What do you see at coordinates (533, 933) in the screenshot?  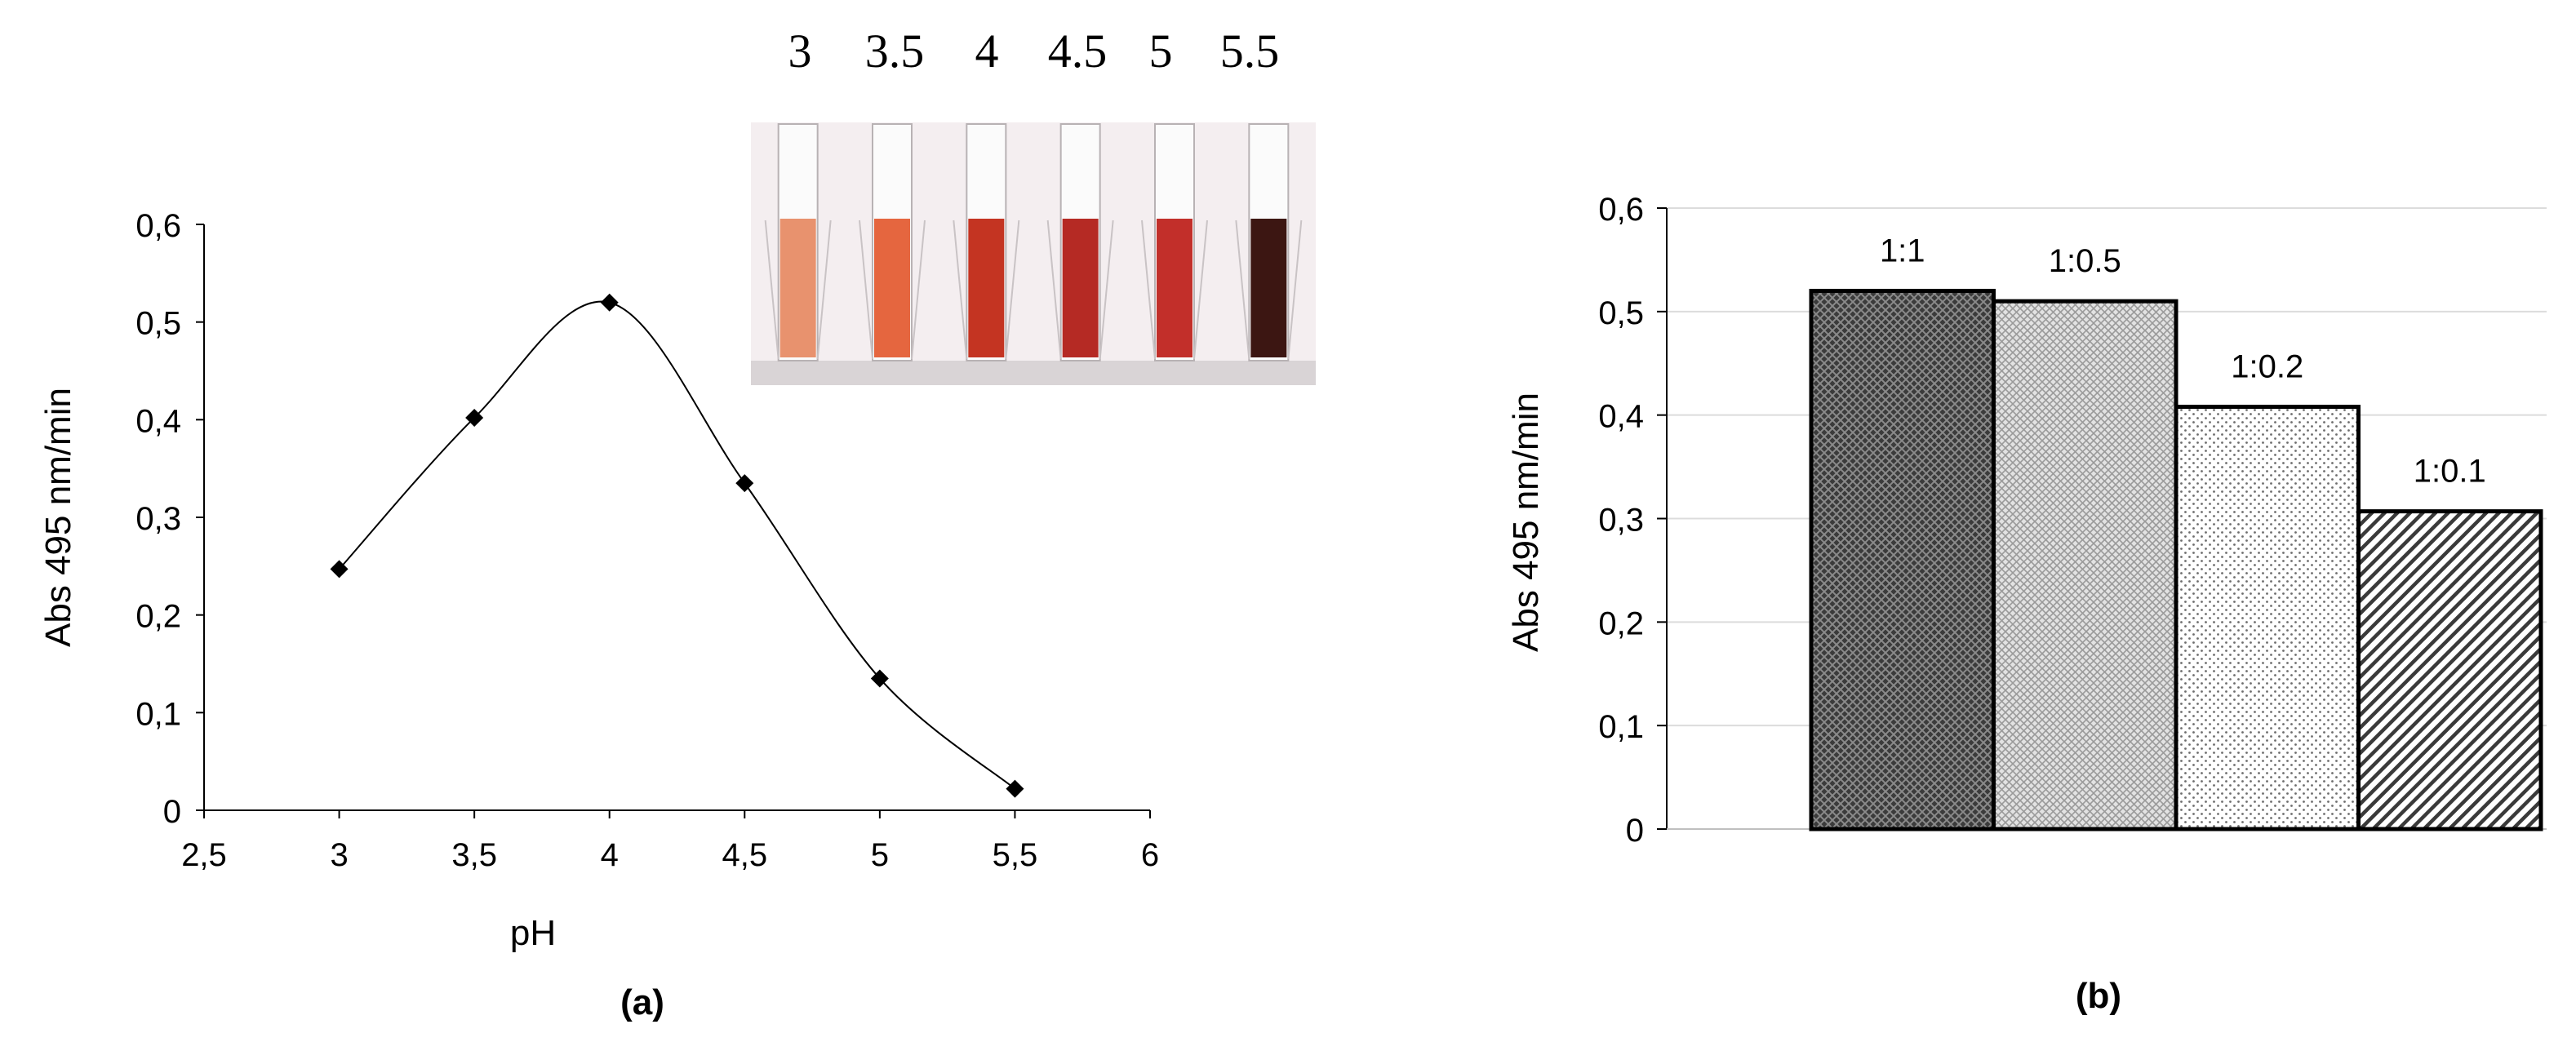 I see `x-axis-title: pH` at bounding box center [533, 933].